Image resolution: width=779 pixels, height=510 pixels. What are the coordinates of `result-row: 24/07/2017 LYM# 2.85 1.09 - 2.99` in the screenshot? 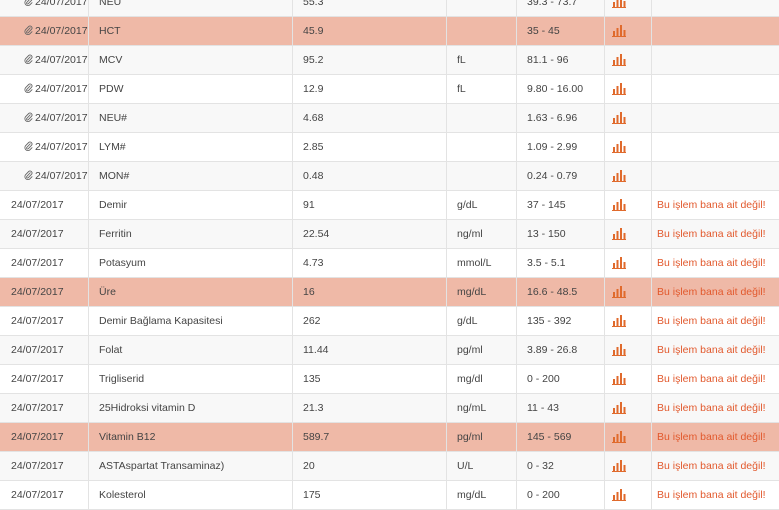 It's located at (389, 147).